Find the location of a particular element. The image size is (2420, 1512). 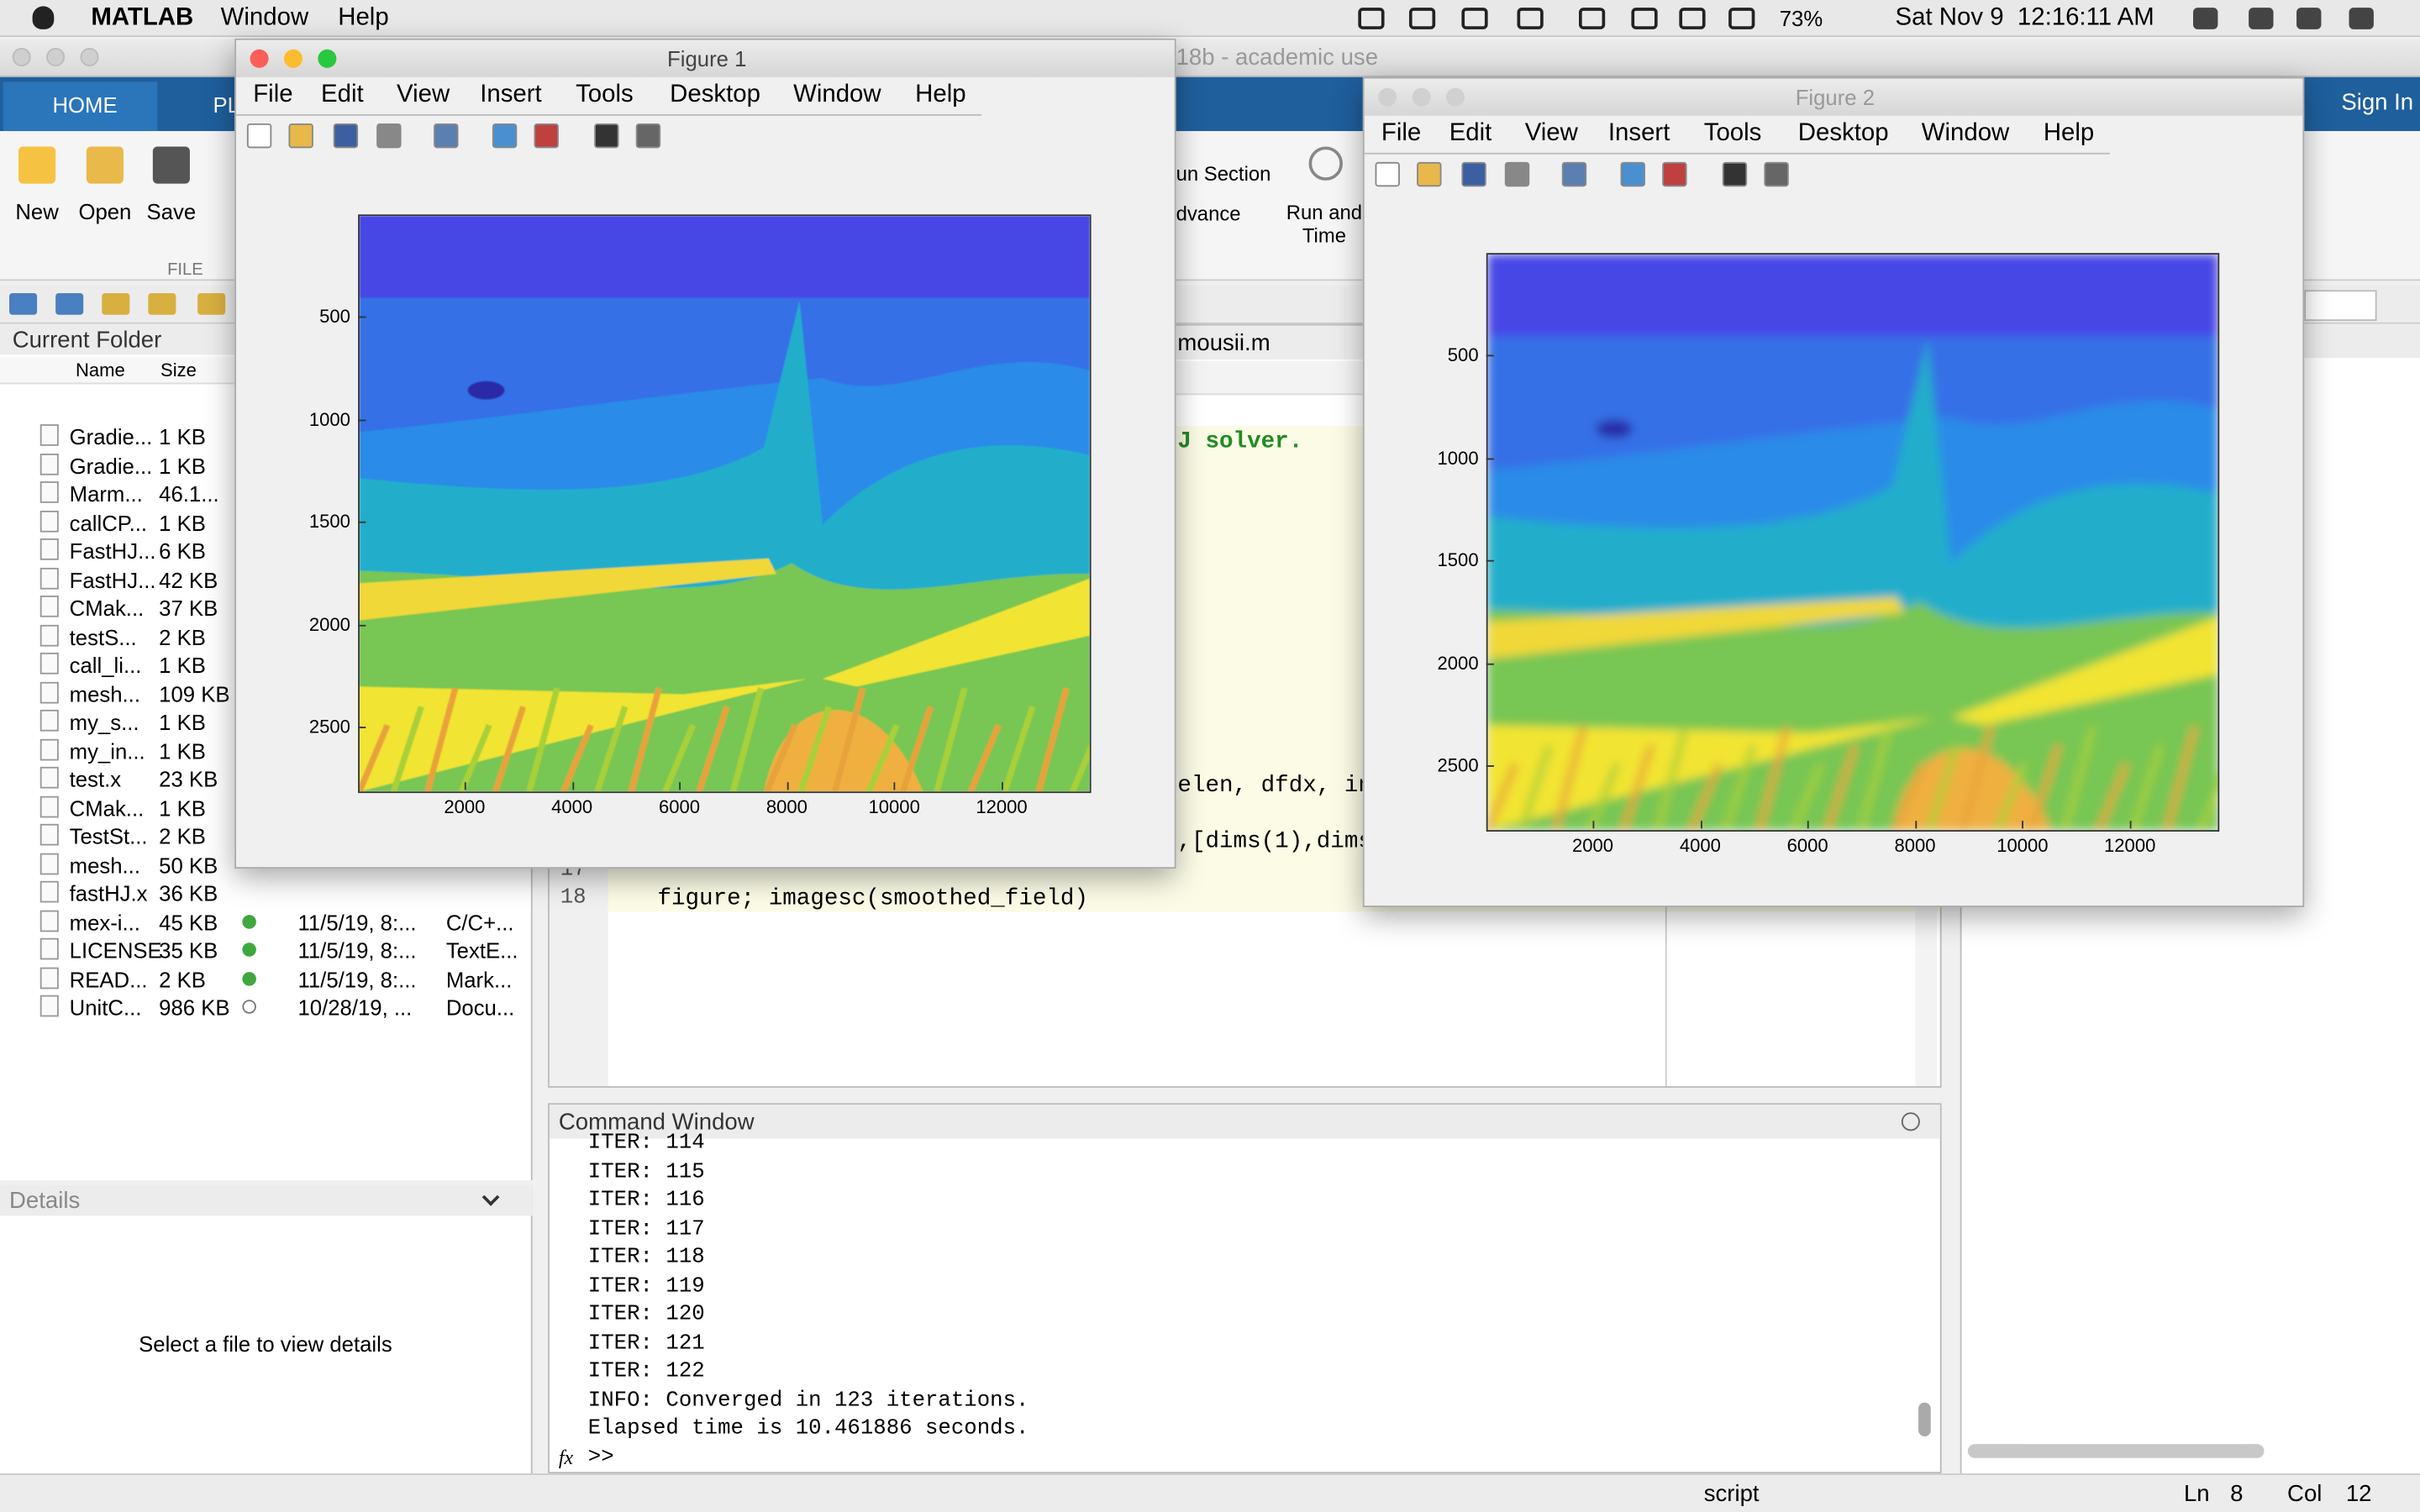

toolstrip-button: Time is located at coordinates (1324, 235).